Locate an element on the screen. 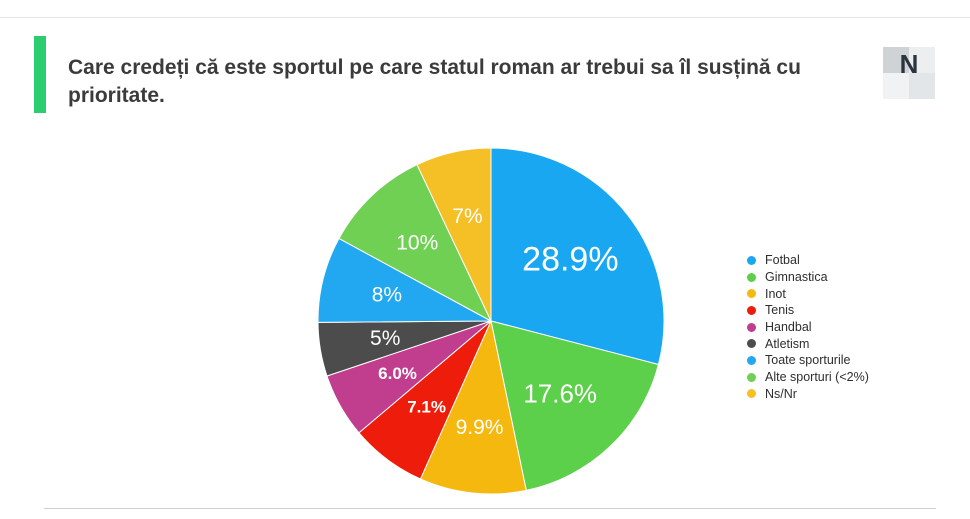  legend-item-toate-sporturile: Toate sporturile is located at coordinates (852, 360).